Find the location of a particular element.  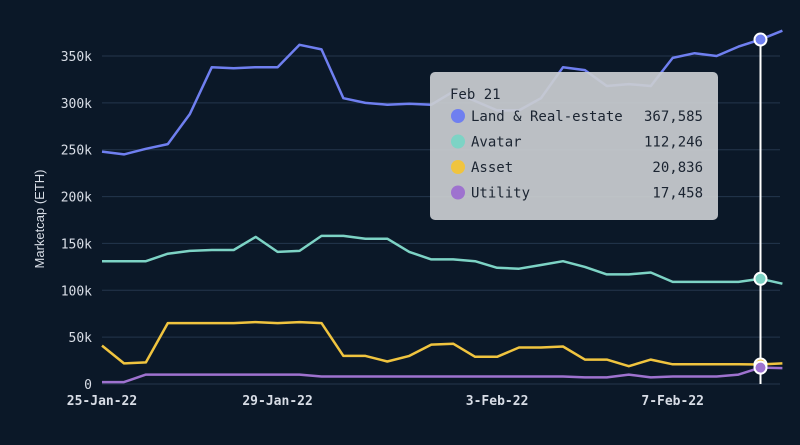

y-tick-label: 250k is located at coordinates (76, 151).